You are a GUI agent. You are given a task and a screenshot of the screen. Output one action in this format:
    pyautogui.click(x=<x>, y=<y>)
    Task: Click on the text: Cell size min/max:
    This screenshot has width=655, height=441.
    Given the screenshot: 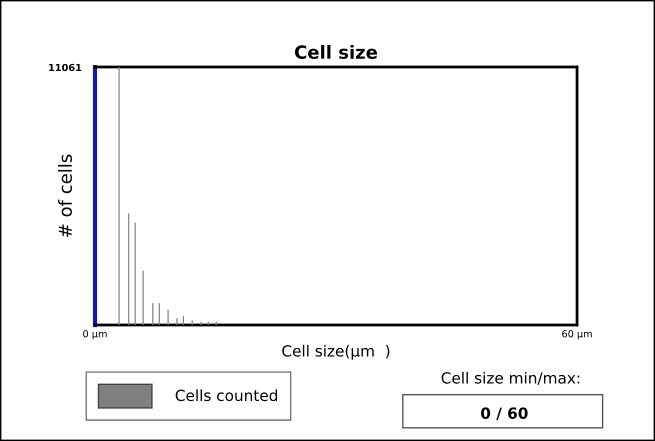 What is the action you would take?
    pyautogui.click(x=511, y=378)
    